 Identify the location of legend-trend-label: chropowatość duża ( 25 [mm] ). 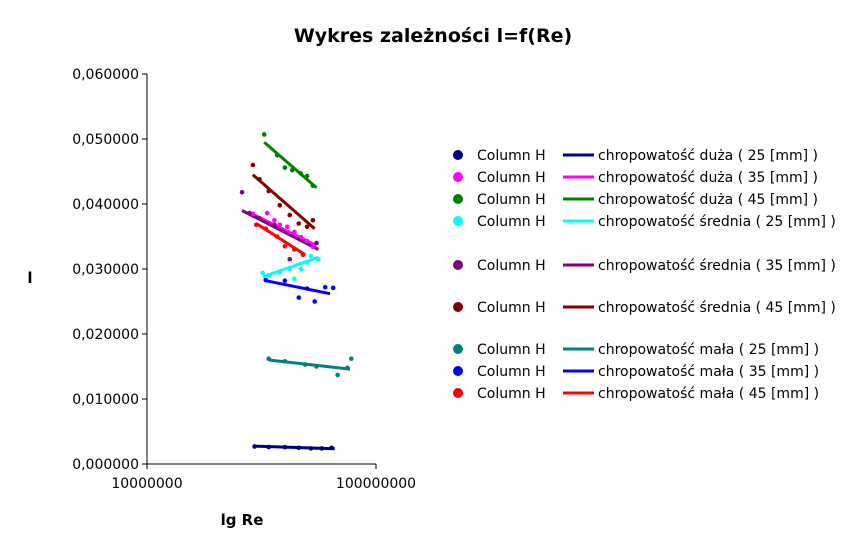
(708, 156).